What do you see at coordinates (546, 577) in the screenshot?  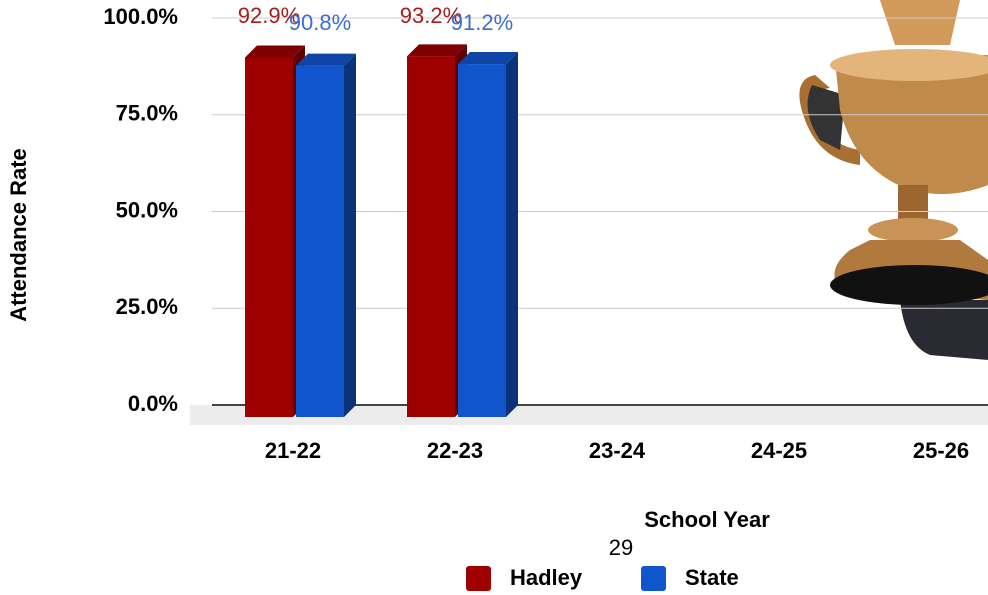 I see `legend-label: Hadley` at bounding box center [546, 577].